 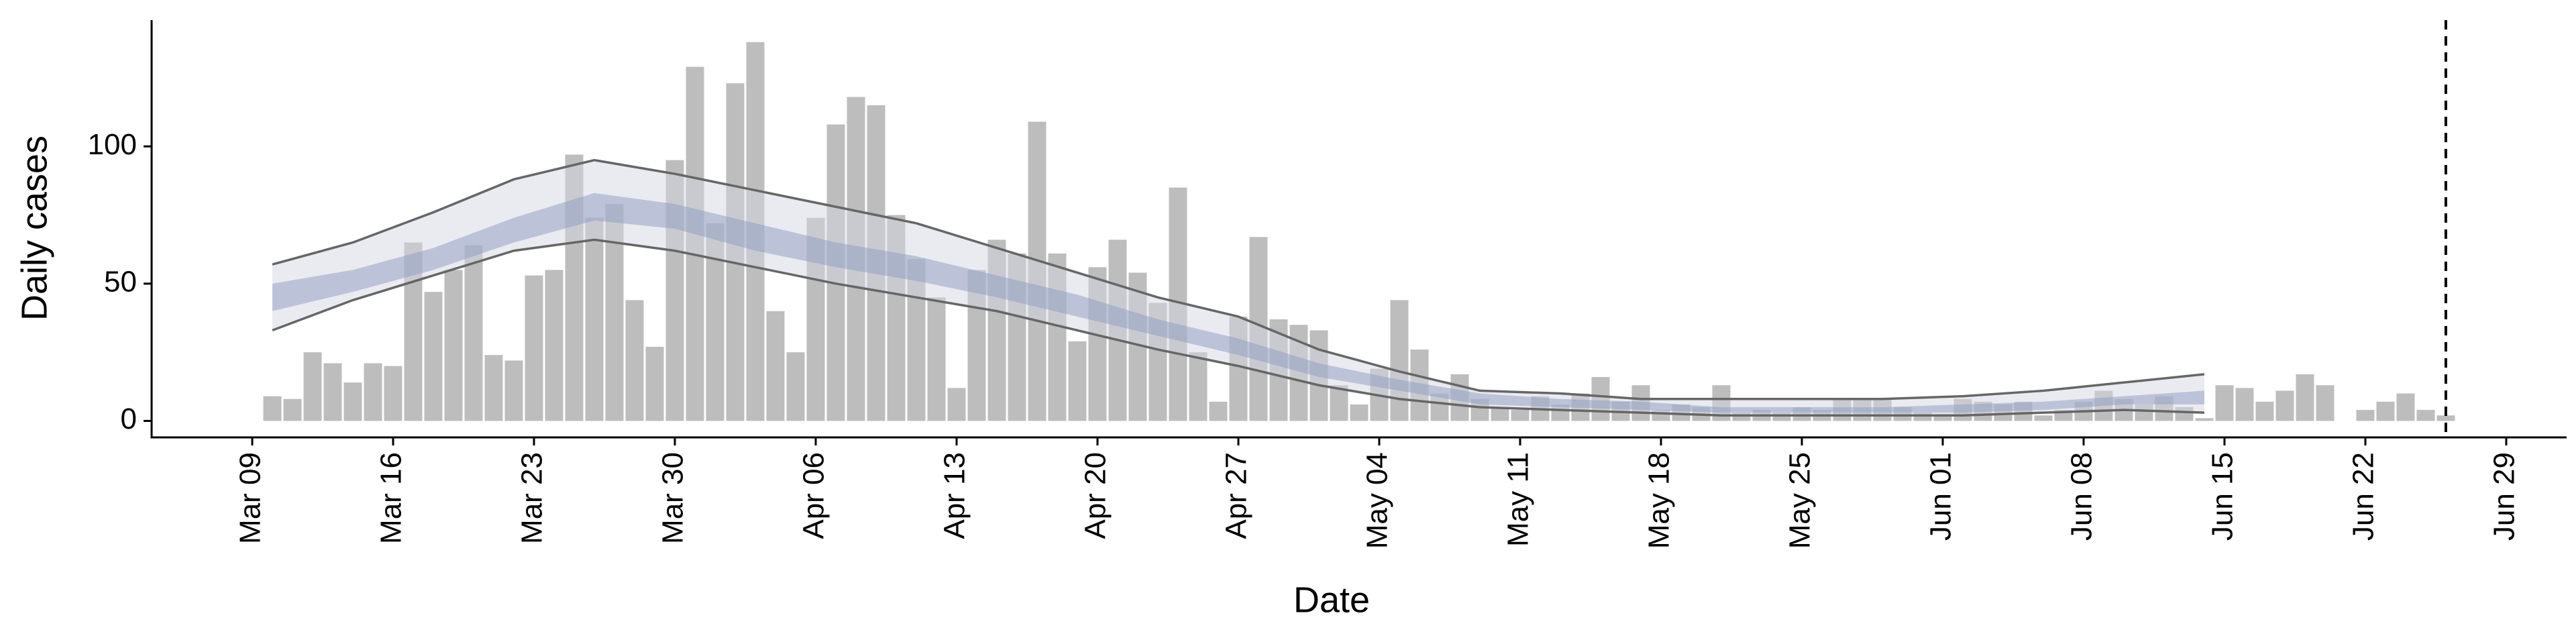 What do you see at coordinates (2222, 496) in the screenshot?
I see `x-tick-label: Jun 15` at bounding box center [2222, 496].